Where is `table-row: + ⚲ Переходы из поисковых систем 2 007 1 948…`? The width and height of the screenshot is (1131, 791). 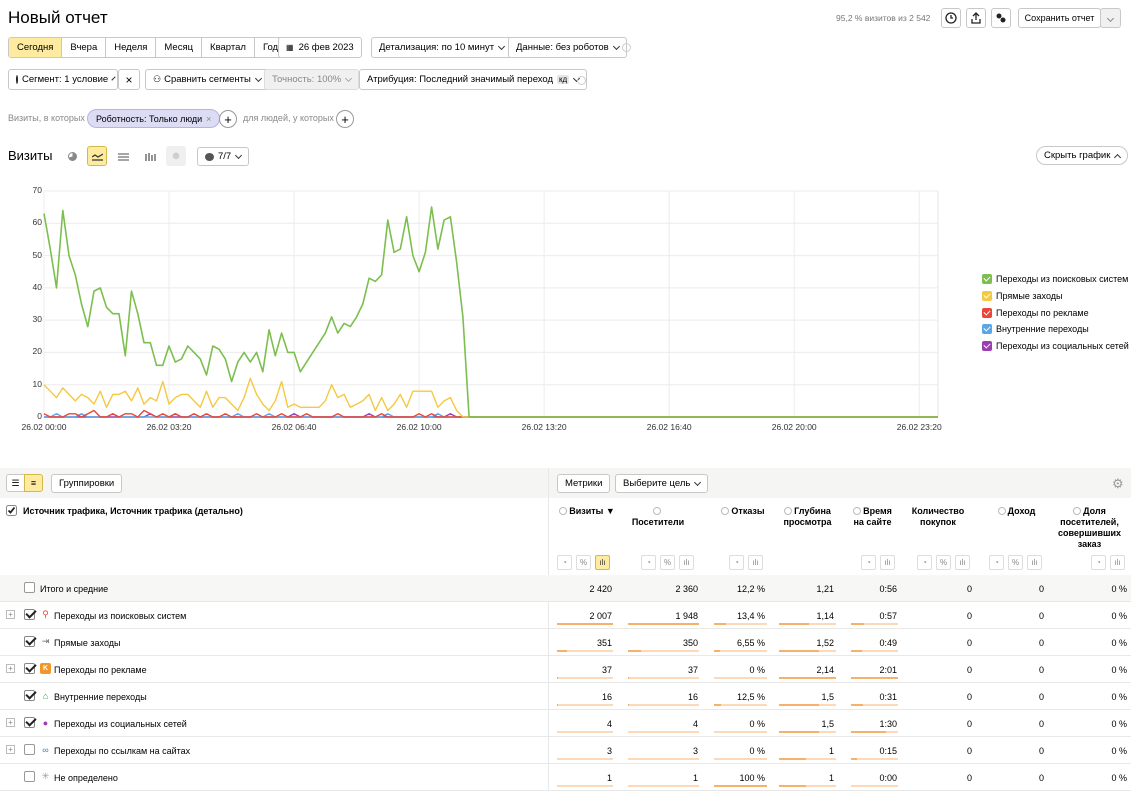
table-row: + ⚲ Переходы из поисковых систем 2 007 1 948… is located at coordinates (565, 615).